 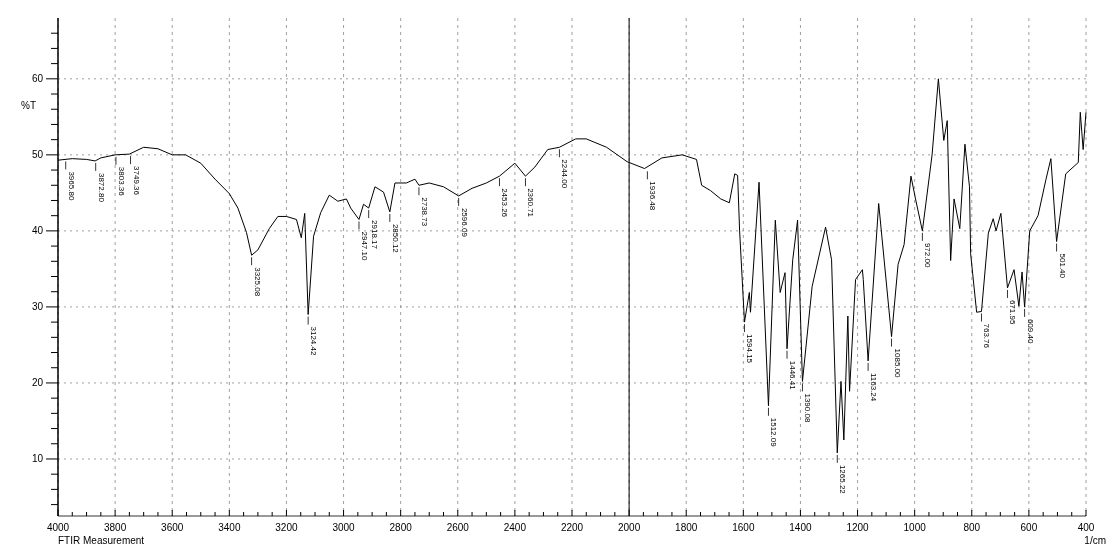 I want to click on y-axis-title: %T, so click(x=28, y=106).